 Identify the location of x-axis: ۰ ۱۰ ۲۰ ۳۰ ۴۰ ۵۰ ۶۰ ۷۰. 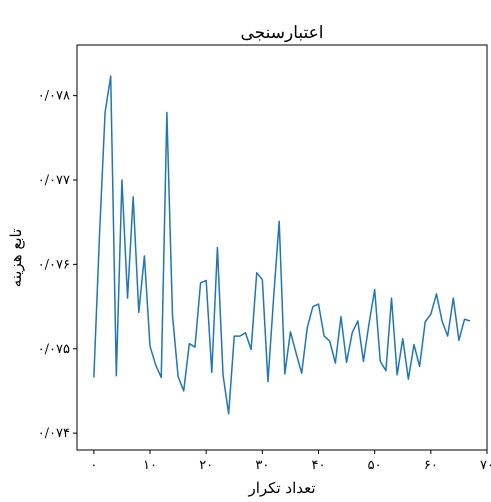
(290, 461).